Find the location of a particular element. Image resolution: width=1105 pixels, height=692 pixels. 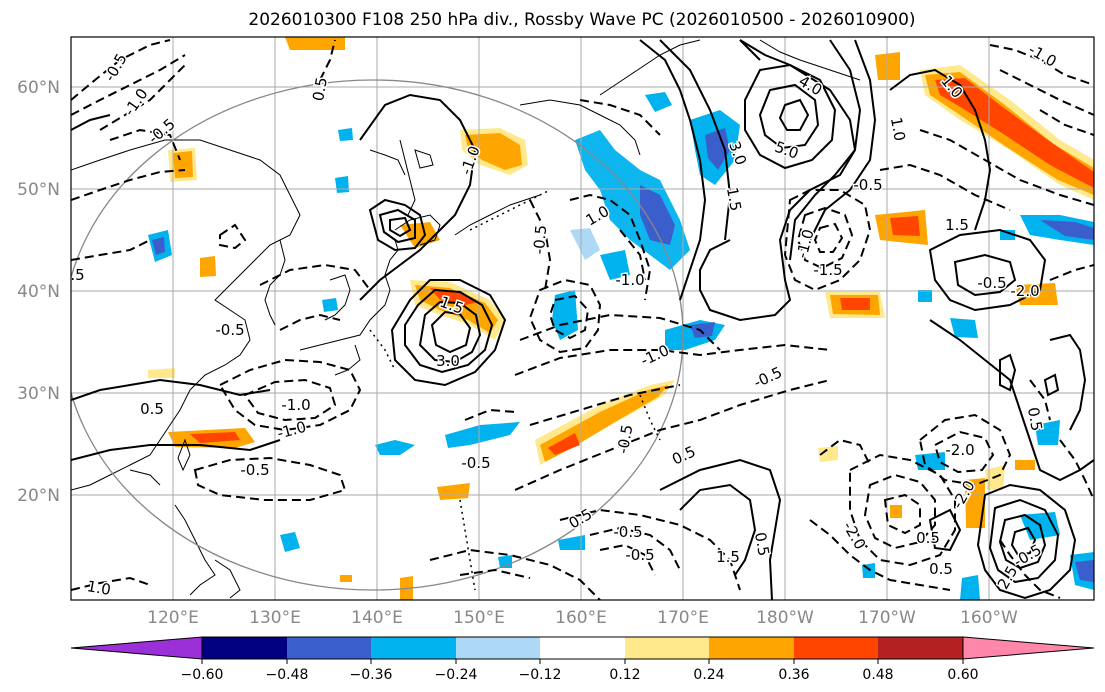

contour-label: 3.0 is located at coordinates (448, 361).